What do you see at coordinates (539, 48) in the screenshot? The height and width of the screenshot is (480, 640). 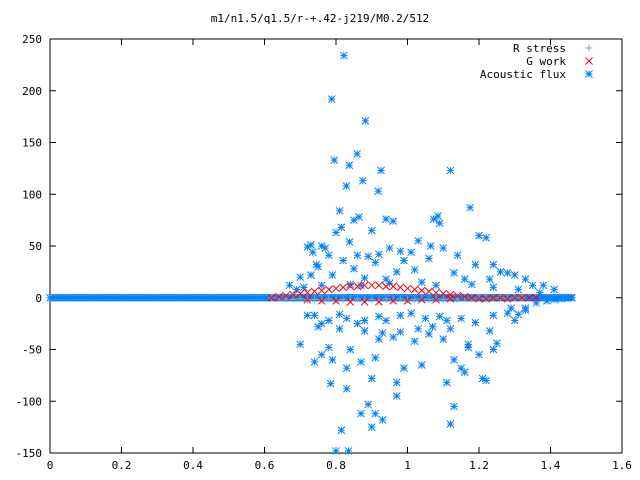 I see `legend-label: R stress` at bounding box center [539, 48].